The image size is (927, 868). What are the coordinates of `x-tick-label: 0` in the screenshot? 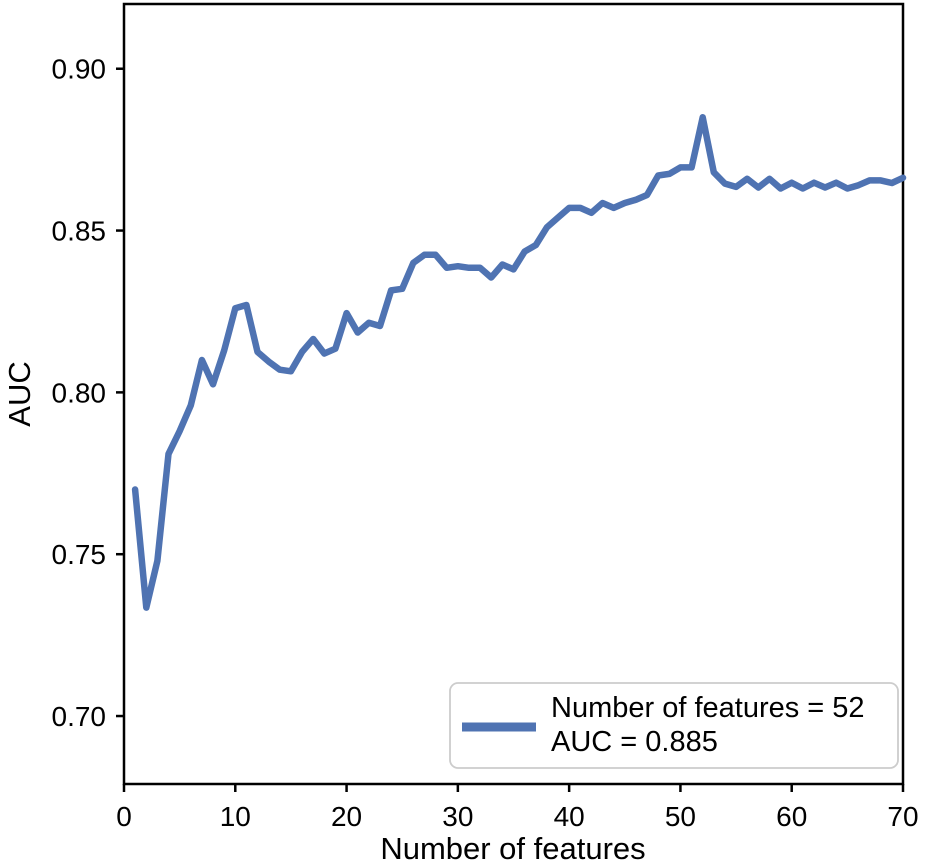 It's located at (124, 816).